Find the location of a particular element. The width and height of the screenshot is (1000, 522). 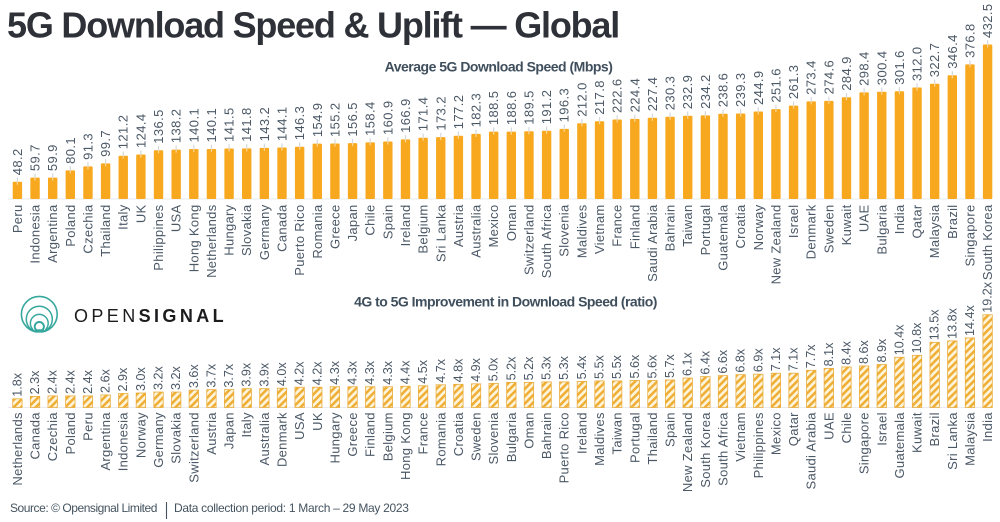

svg-text: 230.3 is located at coordinates (670, 93).